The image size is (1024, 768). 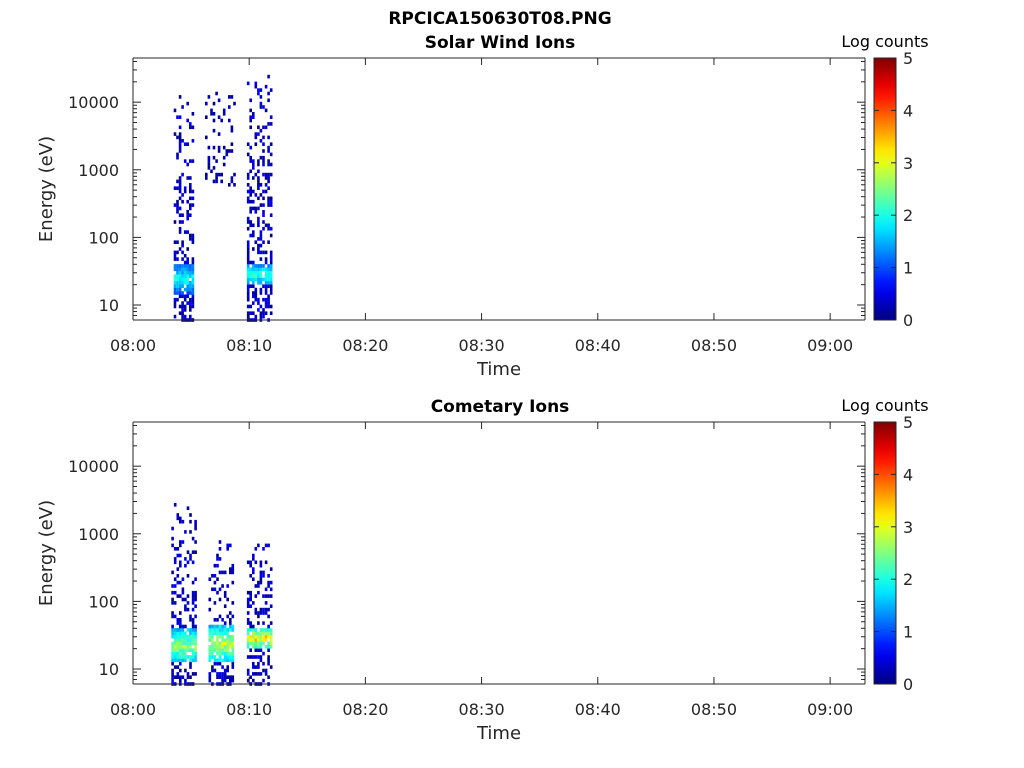 What do you see at coordinates (46, 189) in the screenshot?
I see `y-axis-label: Energy (eV)` at bounding box center [46, 189].